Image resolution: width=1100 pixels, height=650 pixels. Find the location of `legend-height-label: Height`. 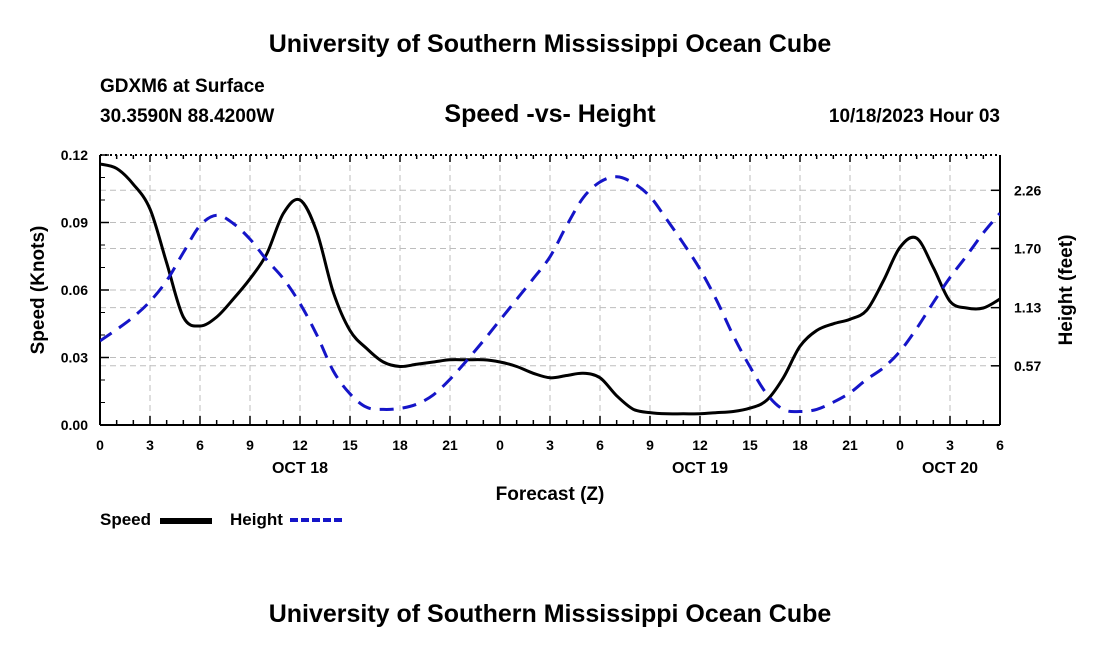

legend-height-label: Height is located at coordinates (256, 519).